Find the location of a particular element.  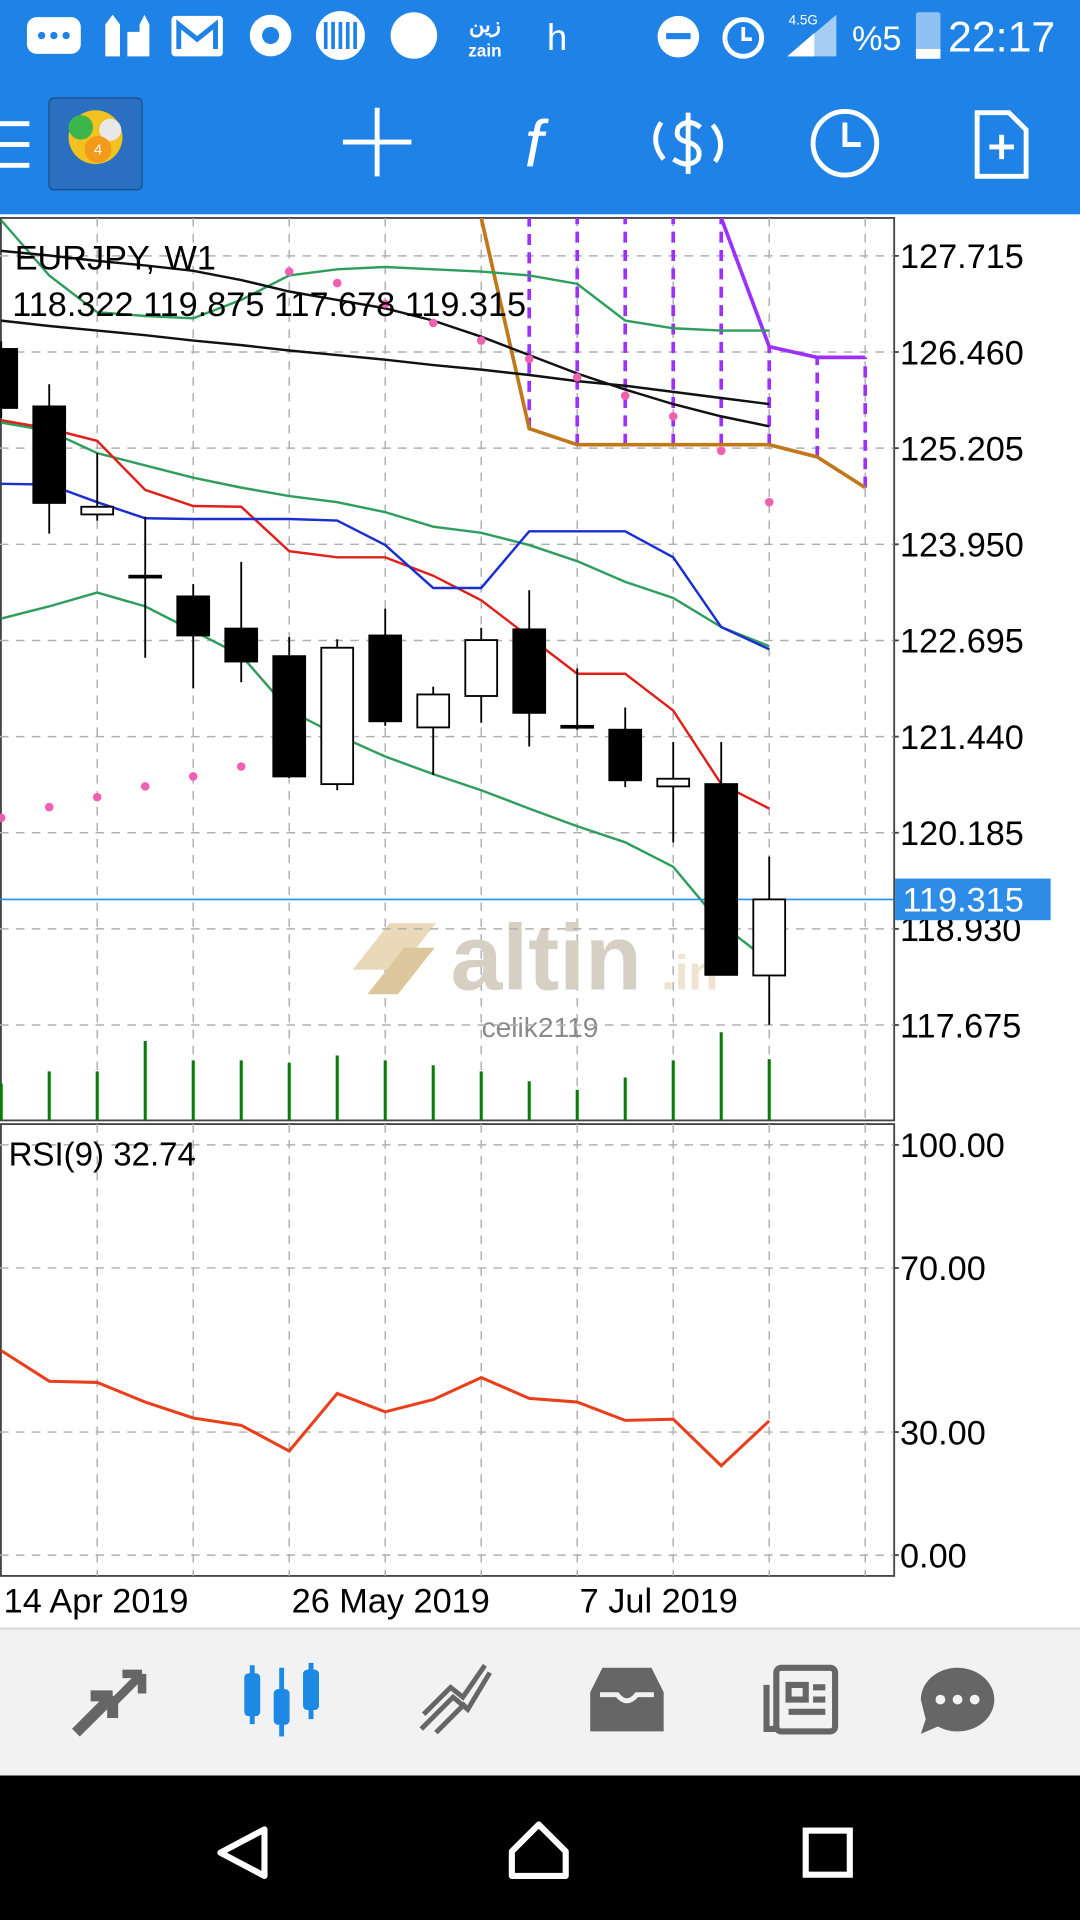

x-tick-label: 14 Apr 2019 is located at coordinates (96, 1602).